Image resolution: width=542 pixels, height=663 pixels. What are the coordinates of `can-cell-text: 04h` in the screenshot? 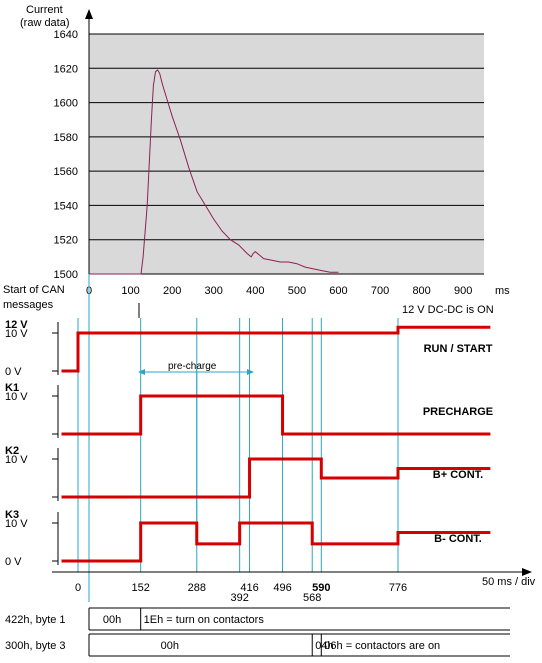 It's located at (324, 646).